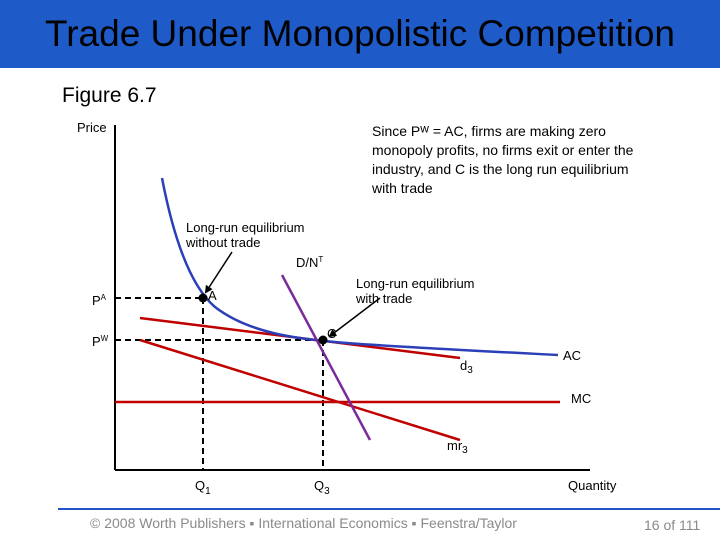 Image resolution: width=720 pixels, height=540 pixels. I want to click on with-trade-annotation: Long-run equilibrium with trade, so click(416, 291).